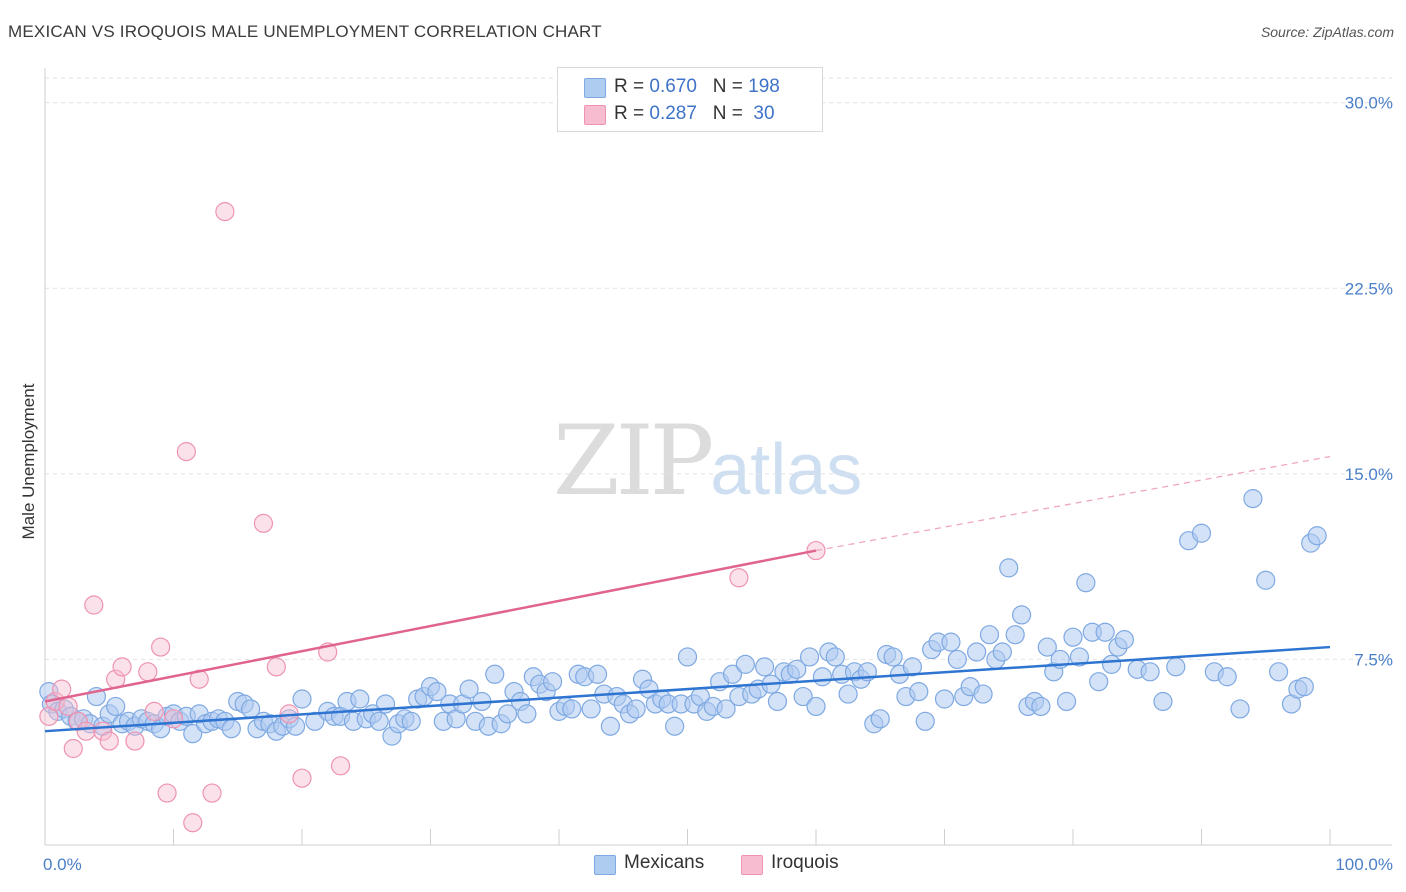 Image resolution: width=1406 pixels, height=892 pixels. What do you see at coordinates (1327, 32) in the screenshot?
I see `source-credit: Source: ZipAtlas.com` at bounding box center [1327, 32].